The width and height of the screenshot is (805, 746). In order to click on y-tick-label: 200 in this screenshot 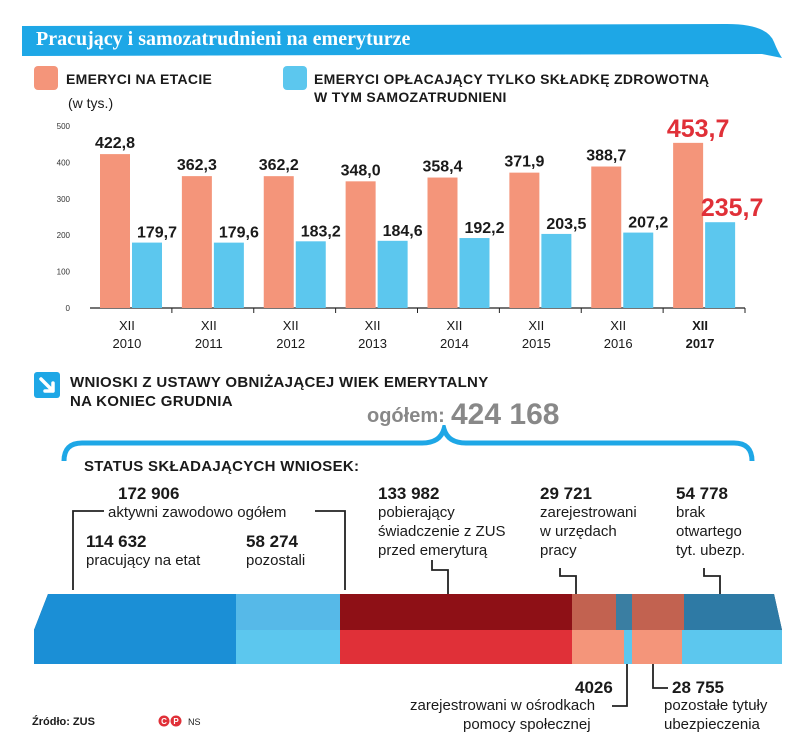, I will do `click(64, 235)`.